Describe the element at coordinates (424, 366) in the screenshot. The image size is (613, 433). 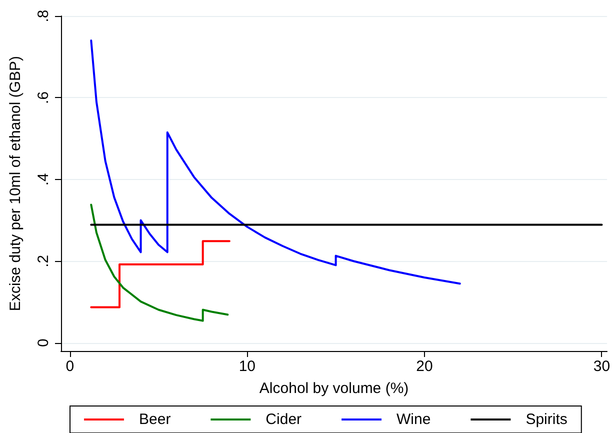
I see `x-tick-label: 20` at that location.